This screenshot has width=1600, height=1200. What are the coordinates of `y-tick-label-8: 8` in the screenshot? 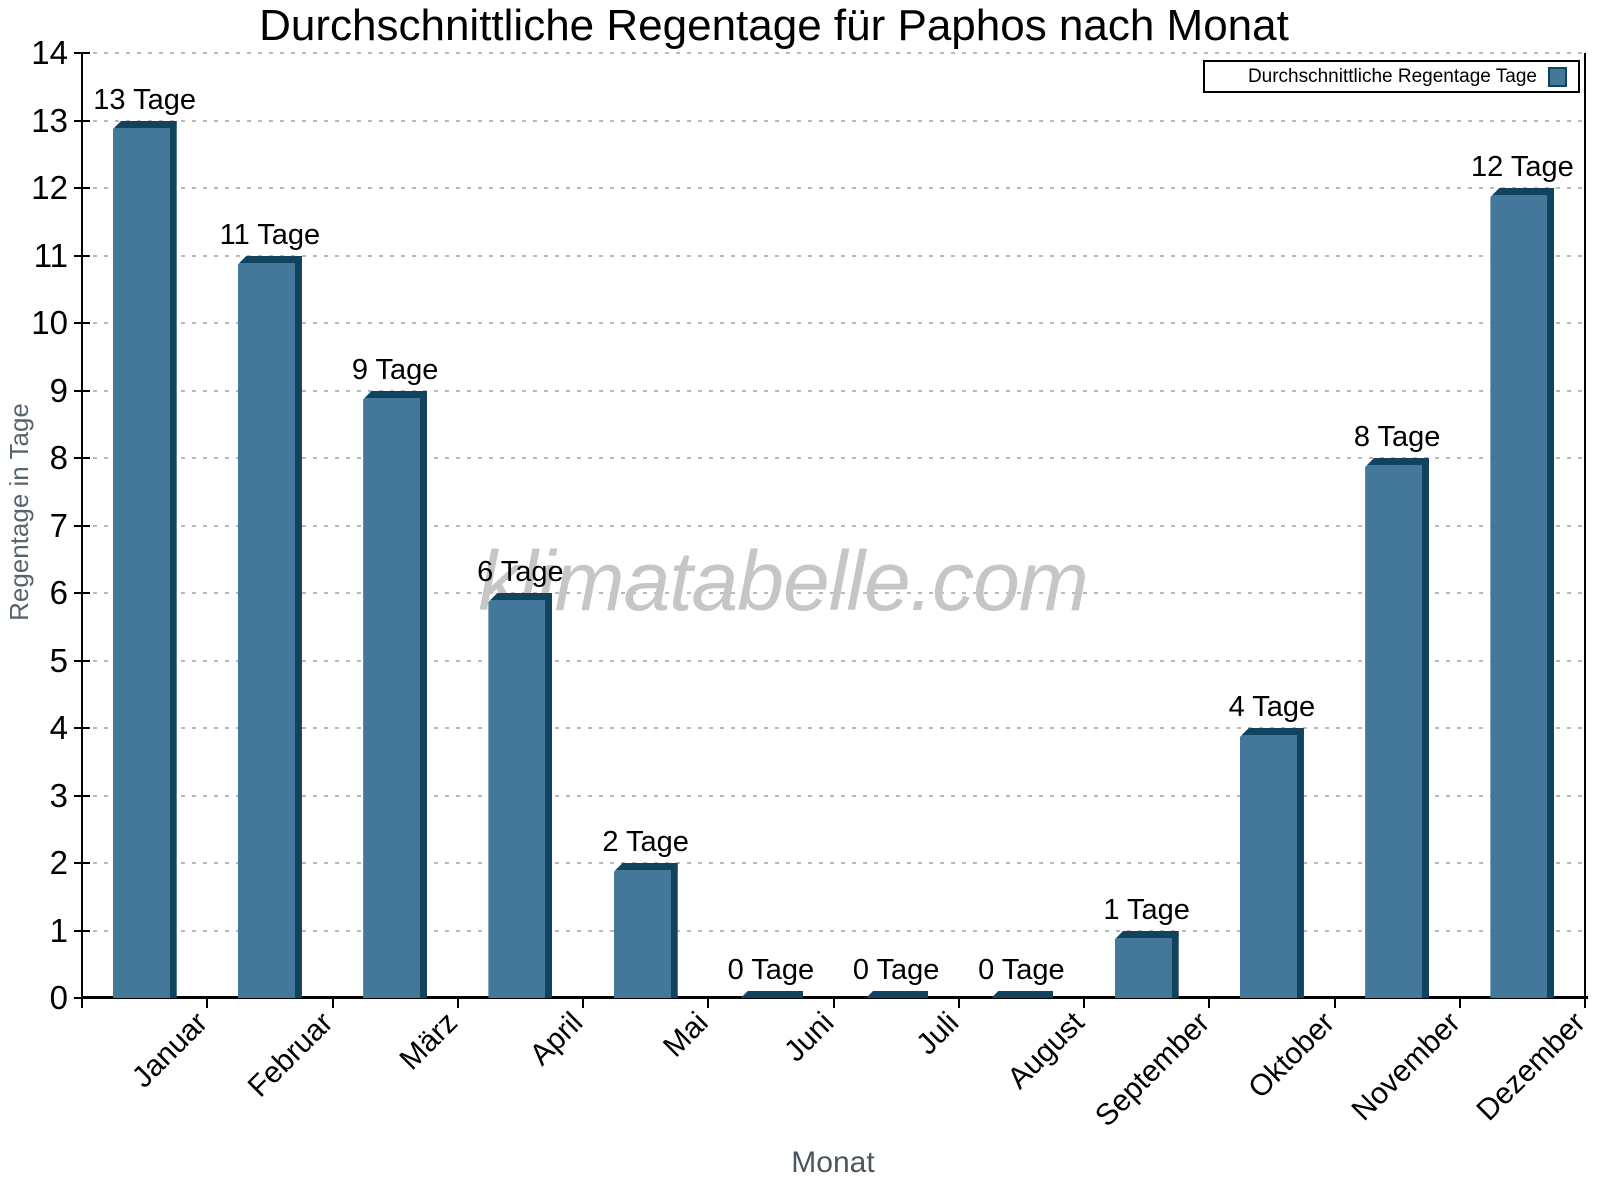 It's located at (58, 457).